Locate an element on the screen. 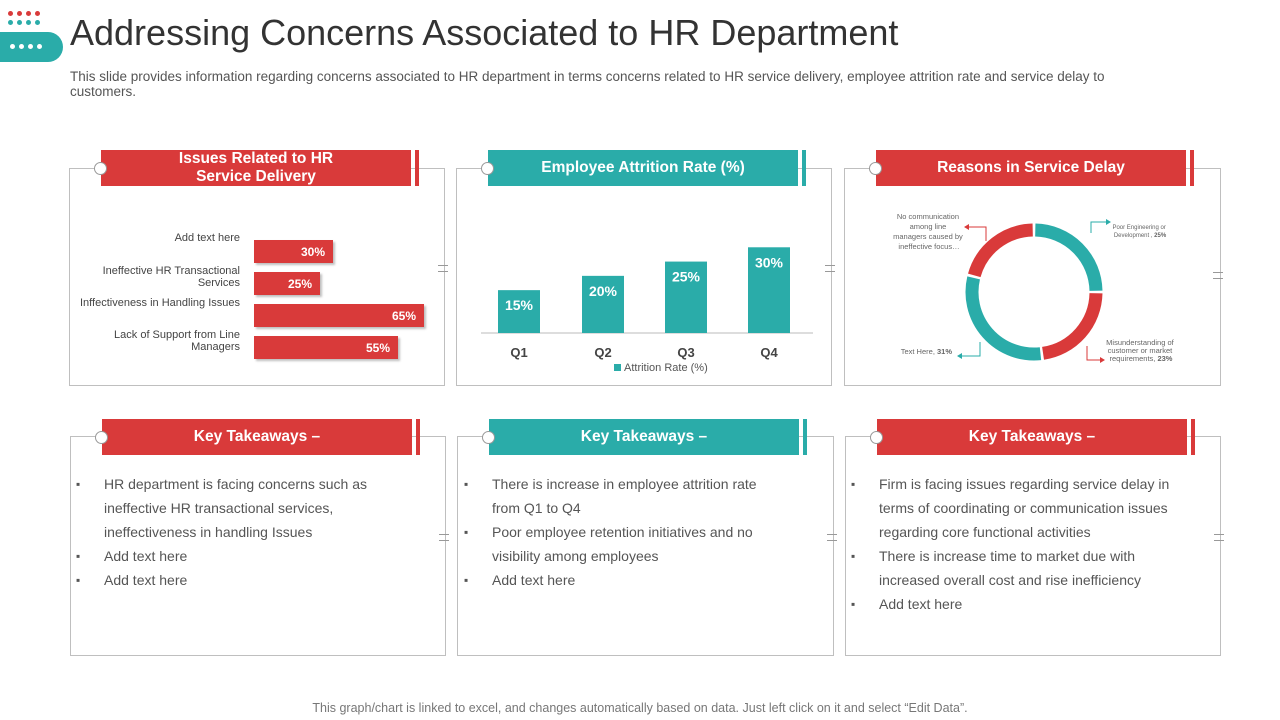 Image resolution: width=1280 pixels, height=720 pixels. attrition-legend-label: Attrition Rate (%) is located at coordinates (666, 368).